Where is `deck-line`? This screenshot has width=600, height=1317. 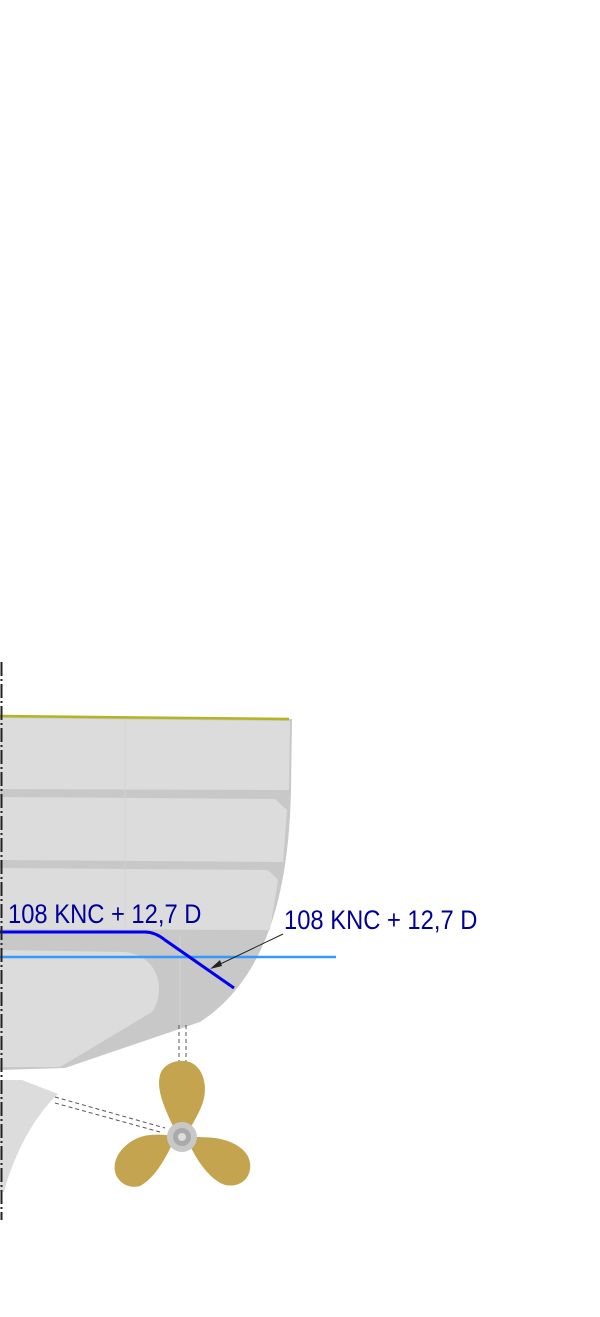 deck-line is located at coordinates (145, 717).